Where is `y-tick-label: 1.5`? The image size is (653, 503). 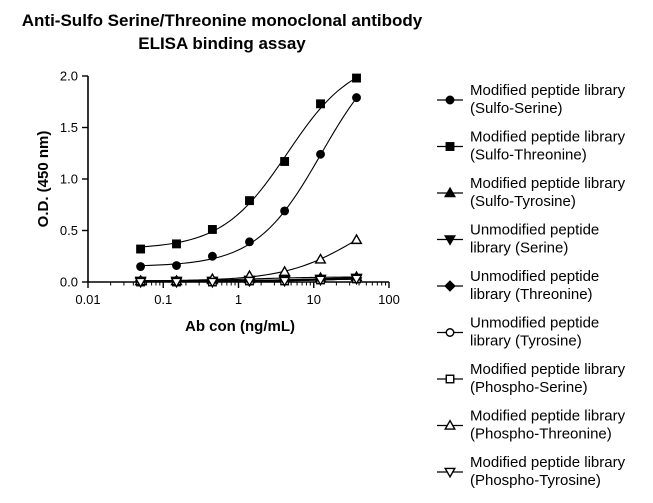
y-tick-label: 1.5 is located at coordinates (69, 127).